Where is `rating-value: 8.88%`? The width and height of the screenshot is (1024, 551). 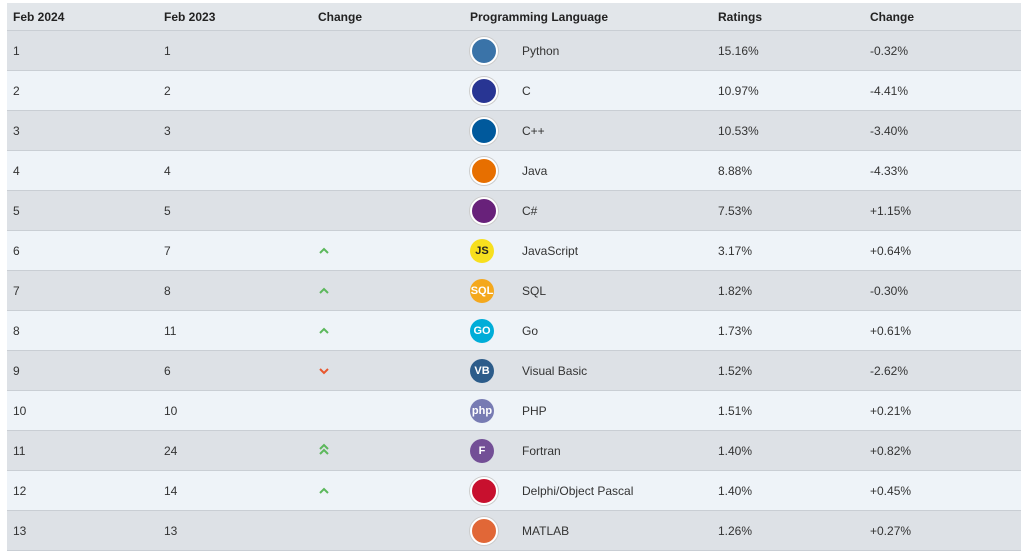 rating-value: 8.88% is located at coordinates (735, 170).